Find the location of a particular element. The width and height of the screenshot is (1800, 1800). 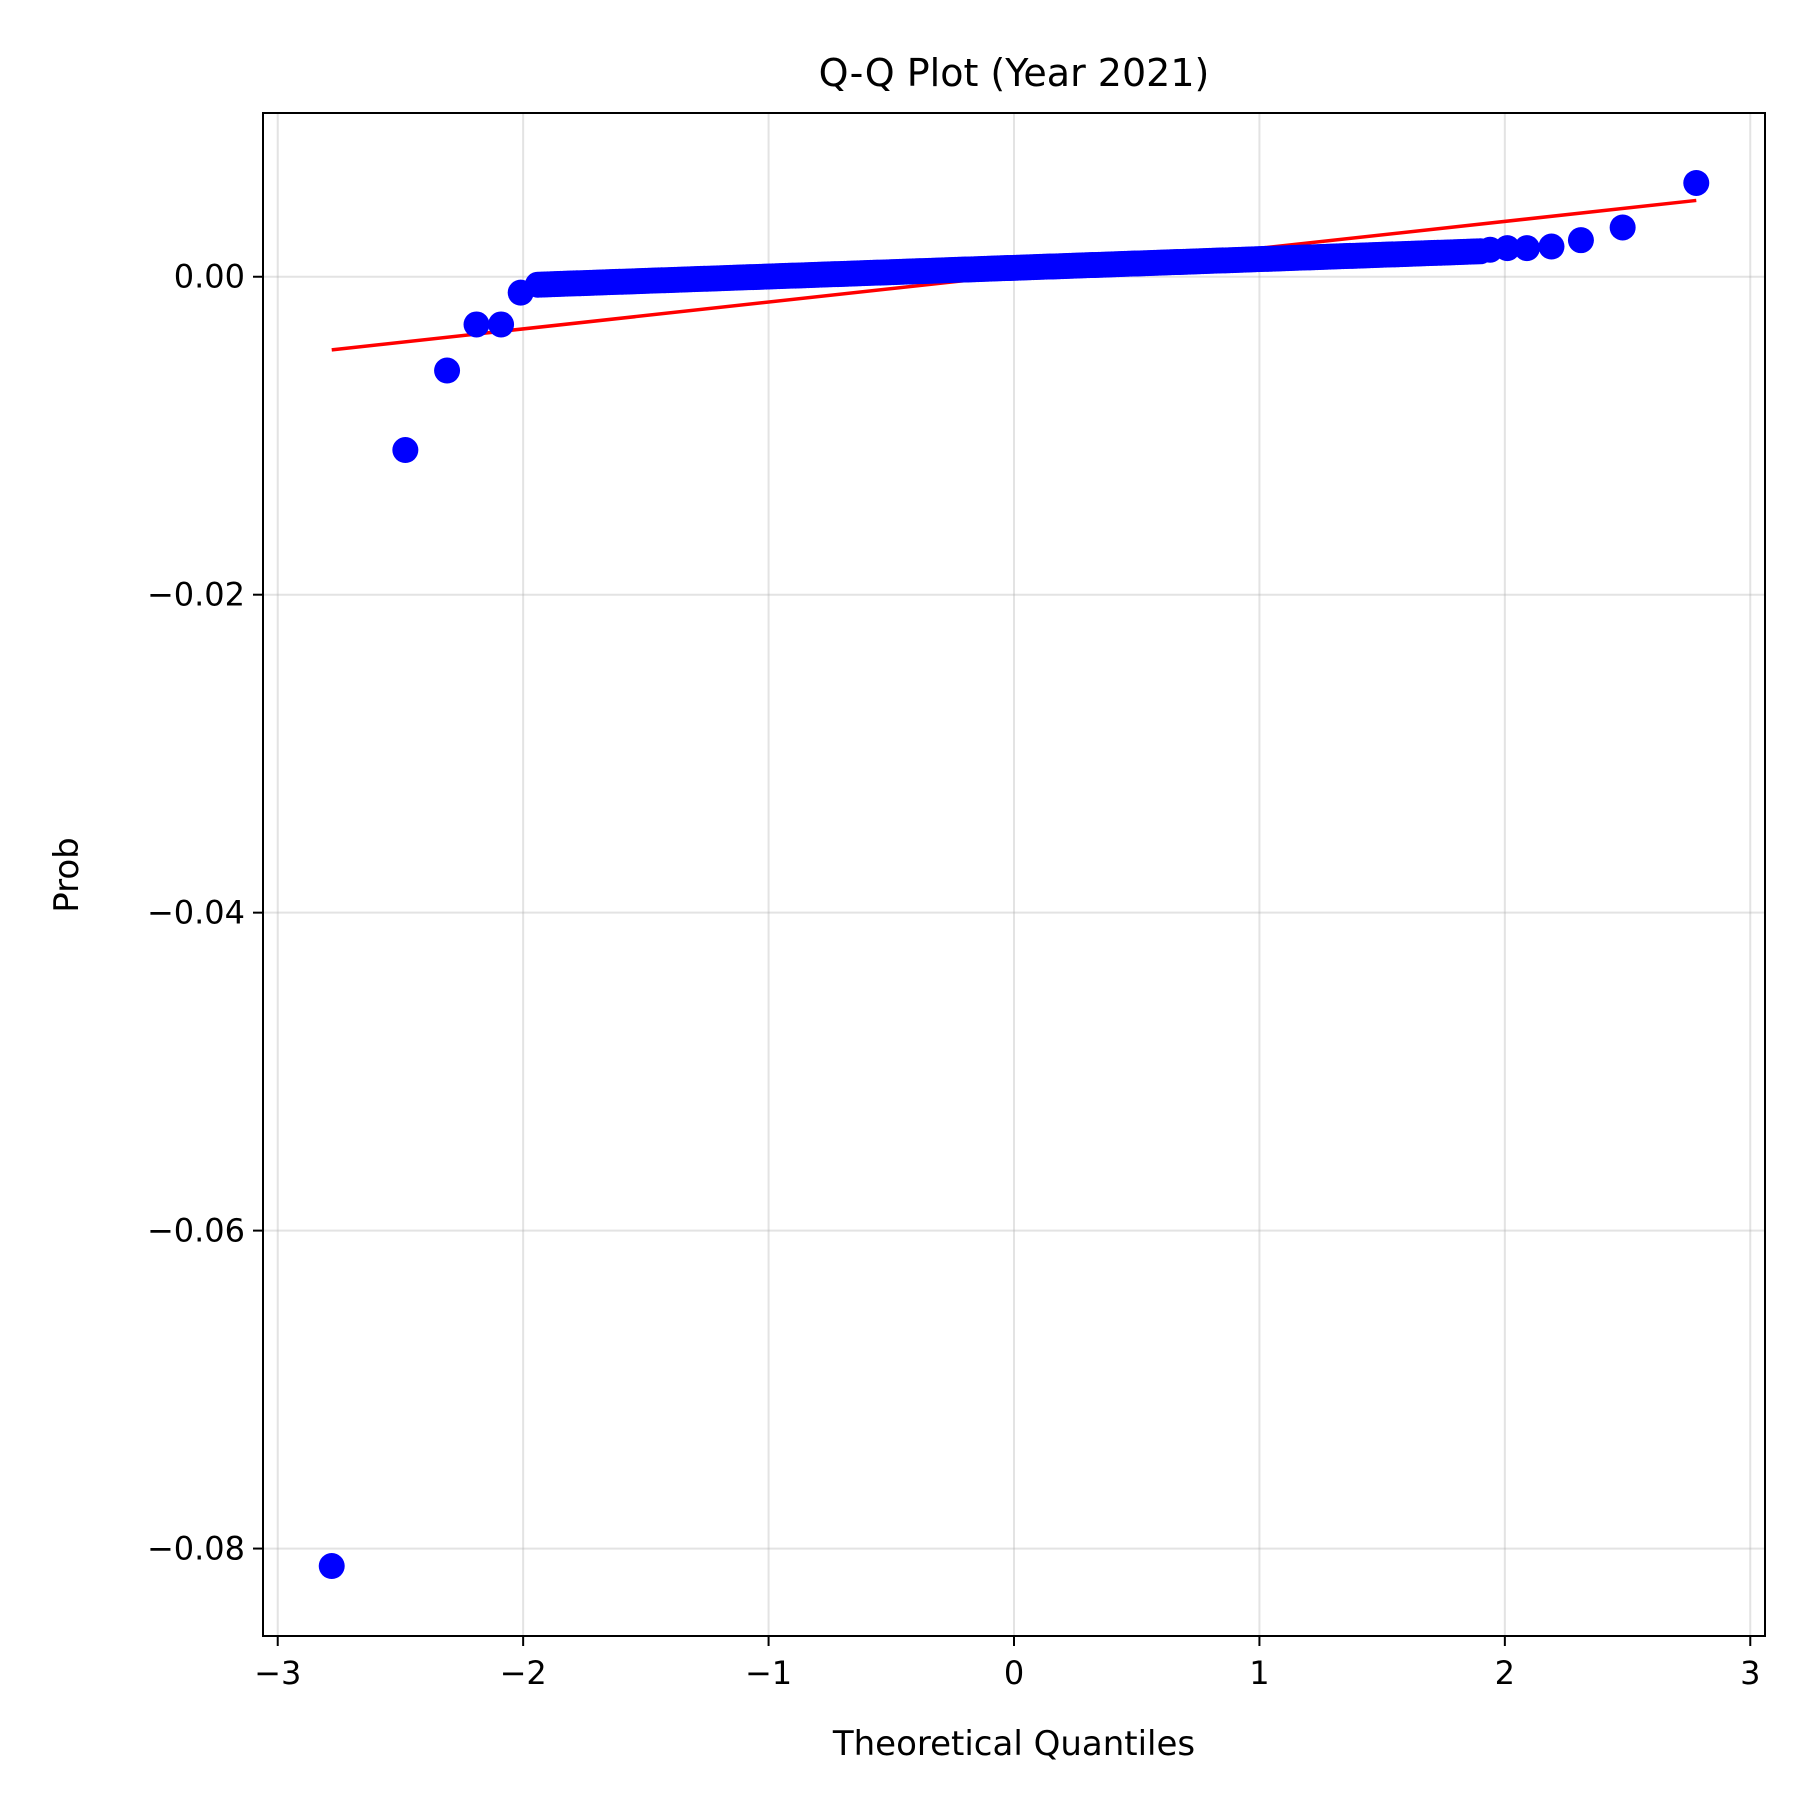

x-tick-label: 0 is located at coordinates (1014, 1673).